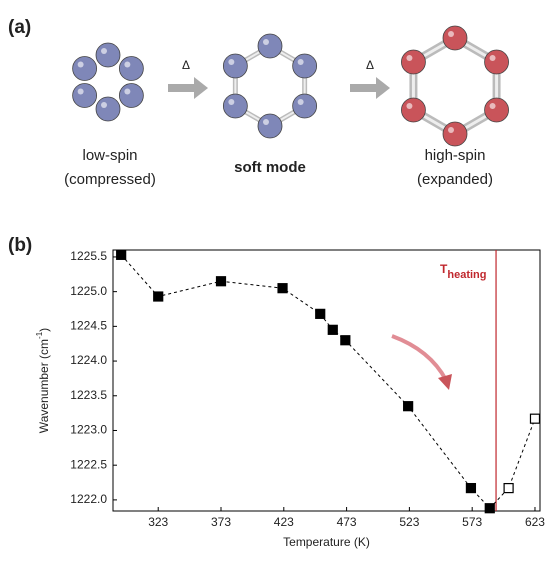 The image size is (545, 563). What do you see at coordinates (109, 155) in the screenshot?
I see `state-label: low-spin` at bounding box center [109, 155].